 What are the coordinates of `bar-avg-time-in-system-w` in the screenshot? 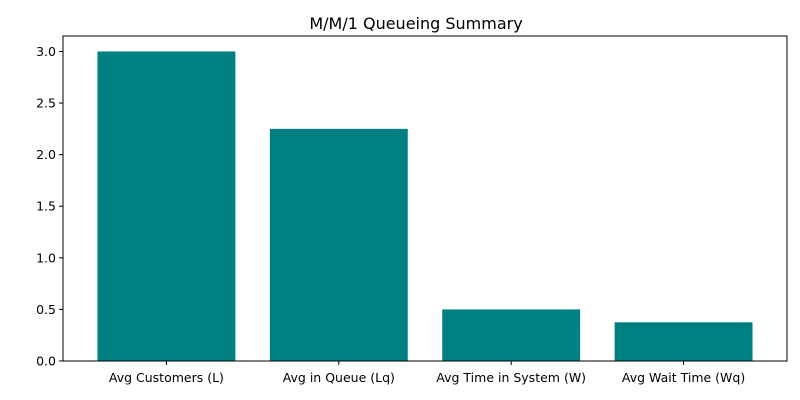 It's located at (511, 335).